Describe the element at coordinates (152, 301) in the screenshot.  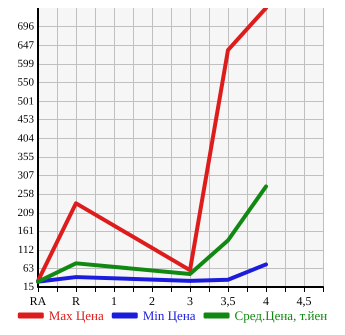
I see `x-tick-label: 2` at that location.